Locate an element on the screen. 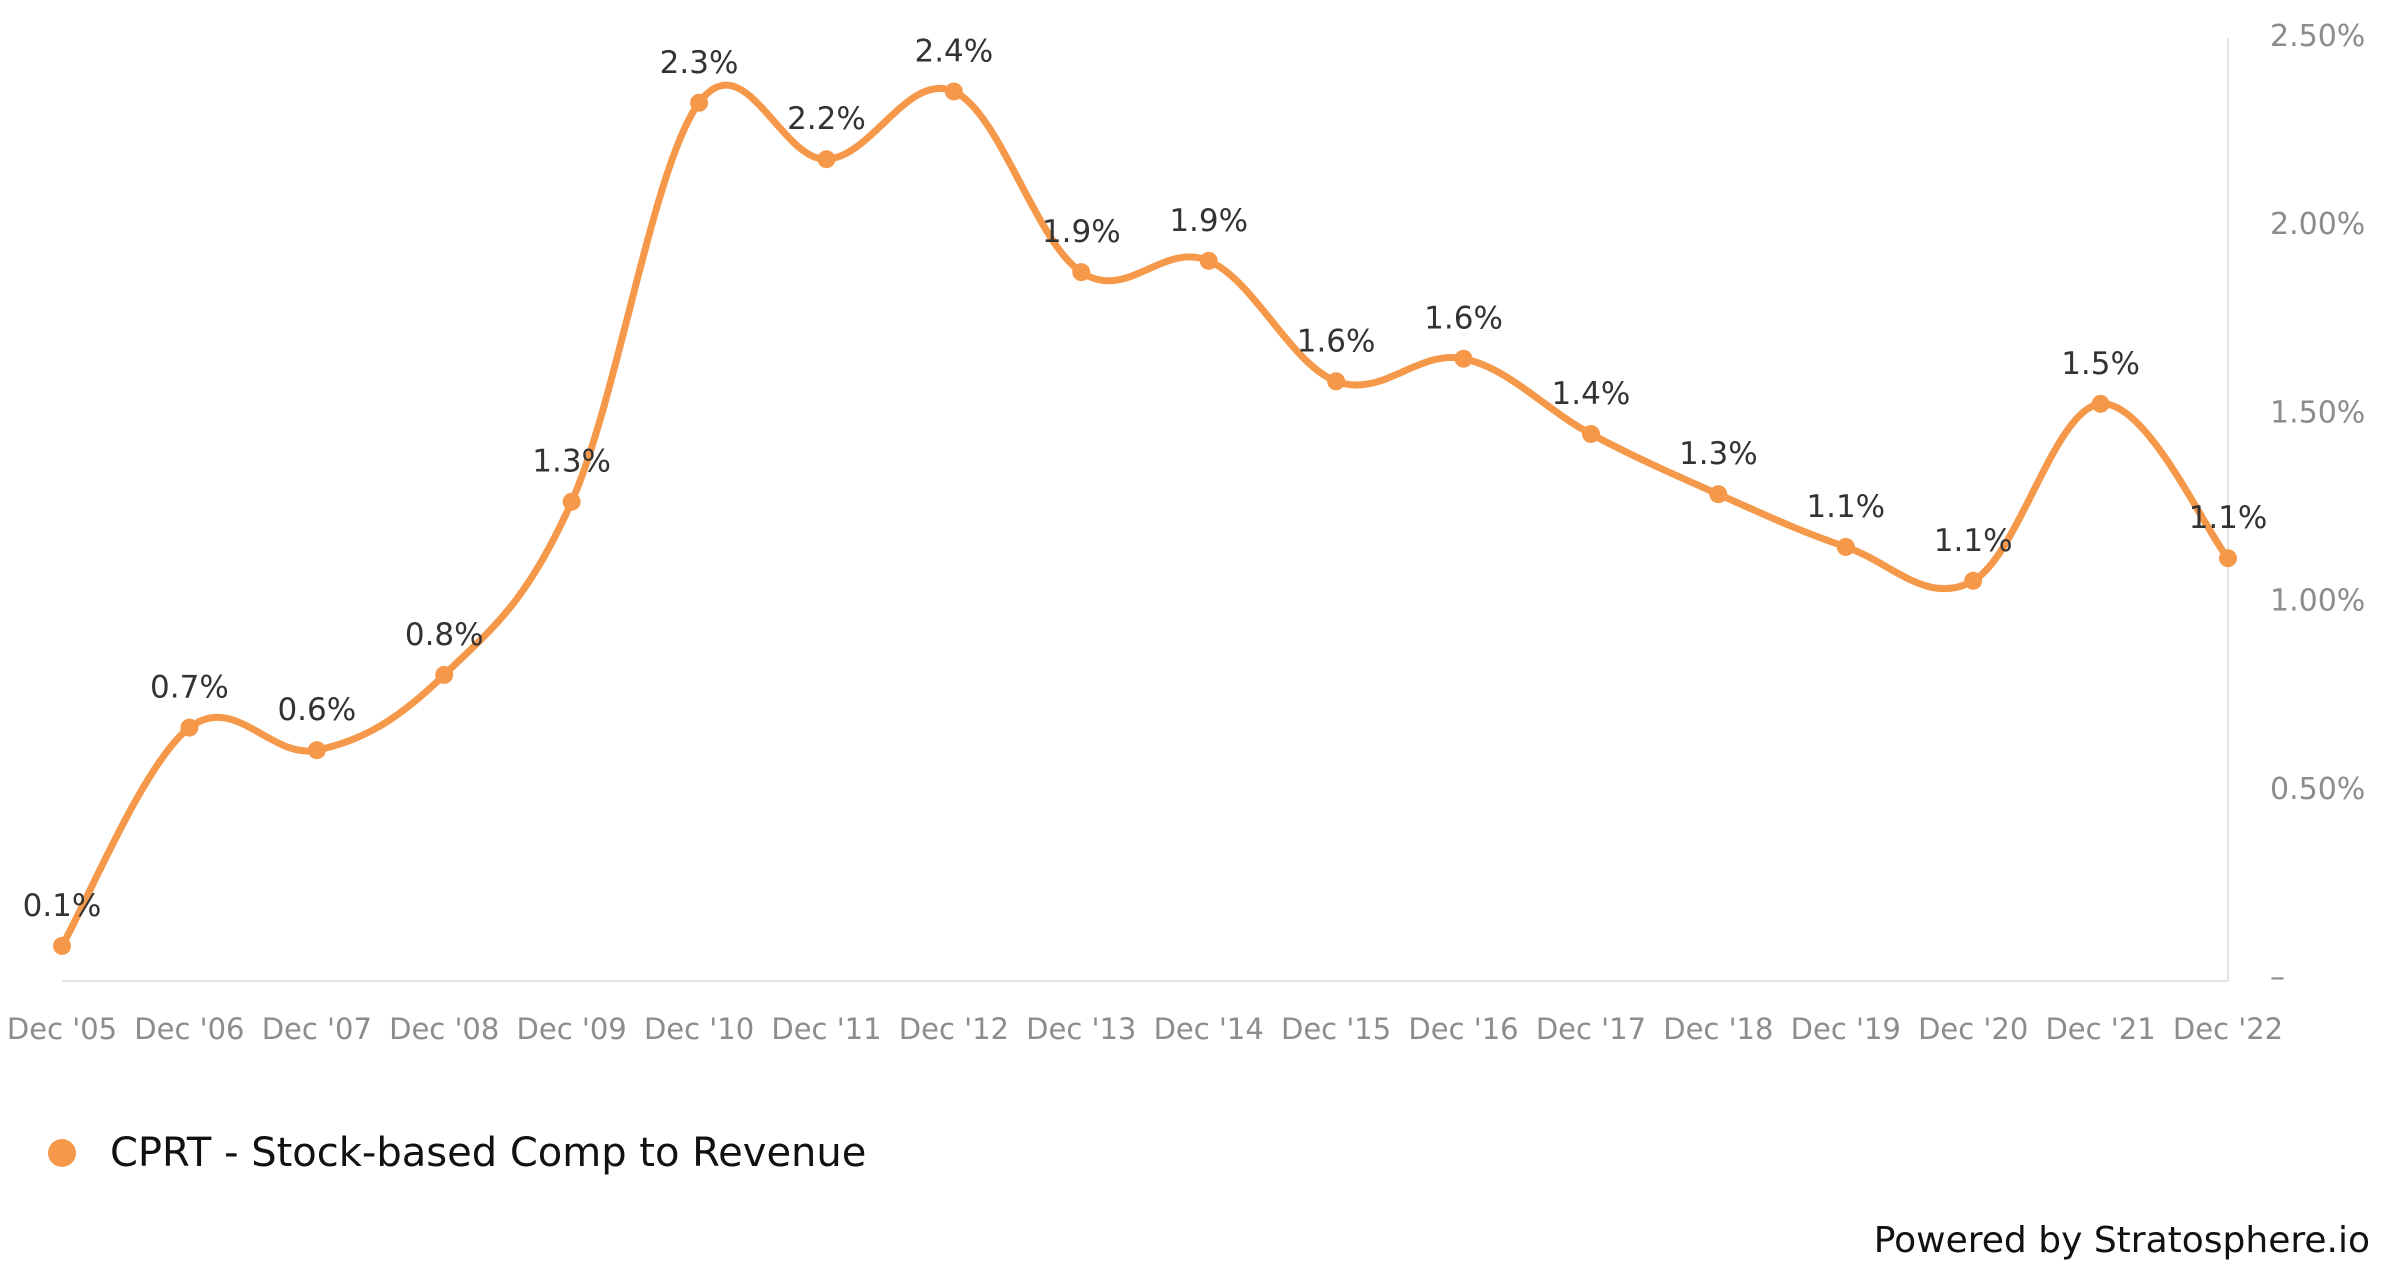 The height and width of the screenshot is (1271, 2400). x-tick-label: Dec '18 is located at coordinates (1718, 1029).